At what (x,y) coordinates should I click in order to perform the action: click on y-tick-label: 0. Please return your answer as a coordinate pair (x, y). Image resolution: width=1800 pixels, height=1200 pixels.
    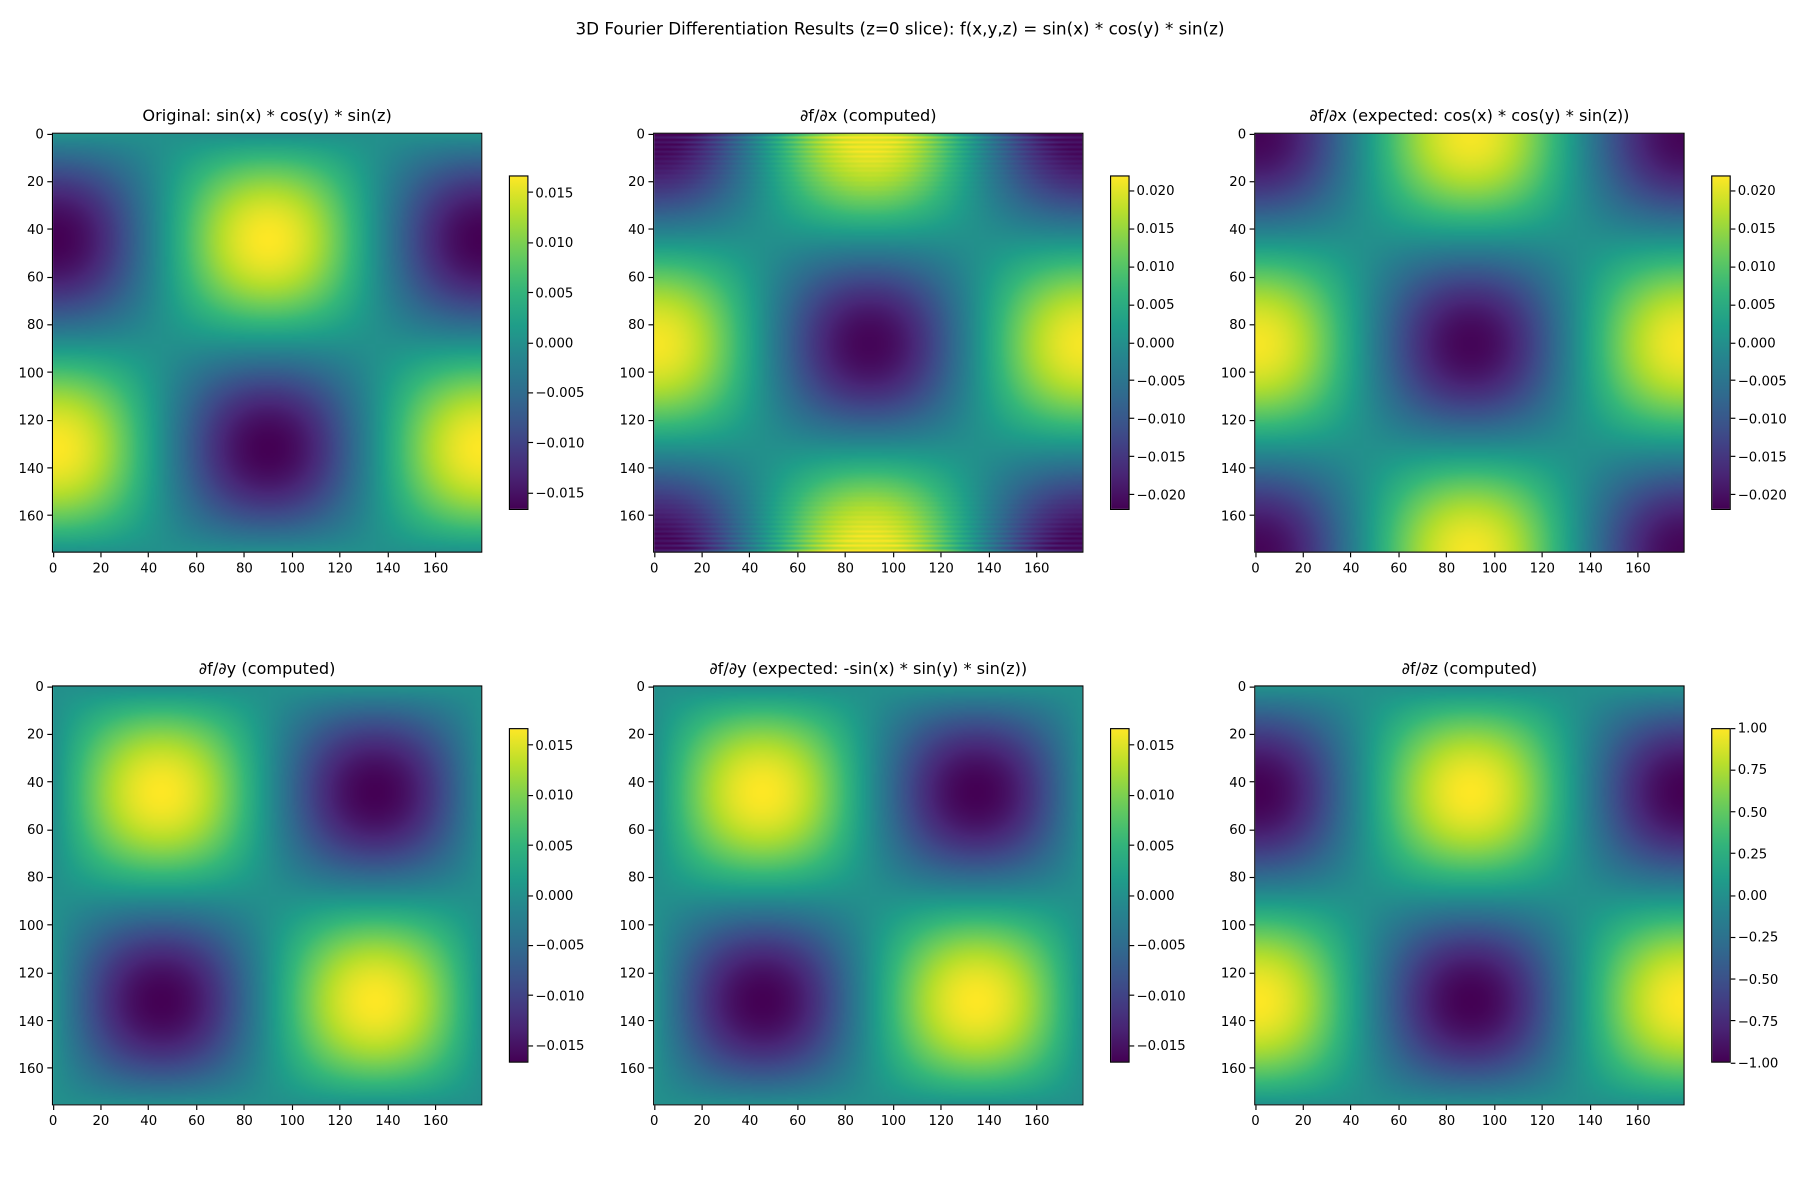
    Looking at the image, I should click on (1242, 686).